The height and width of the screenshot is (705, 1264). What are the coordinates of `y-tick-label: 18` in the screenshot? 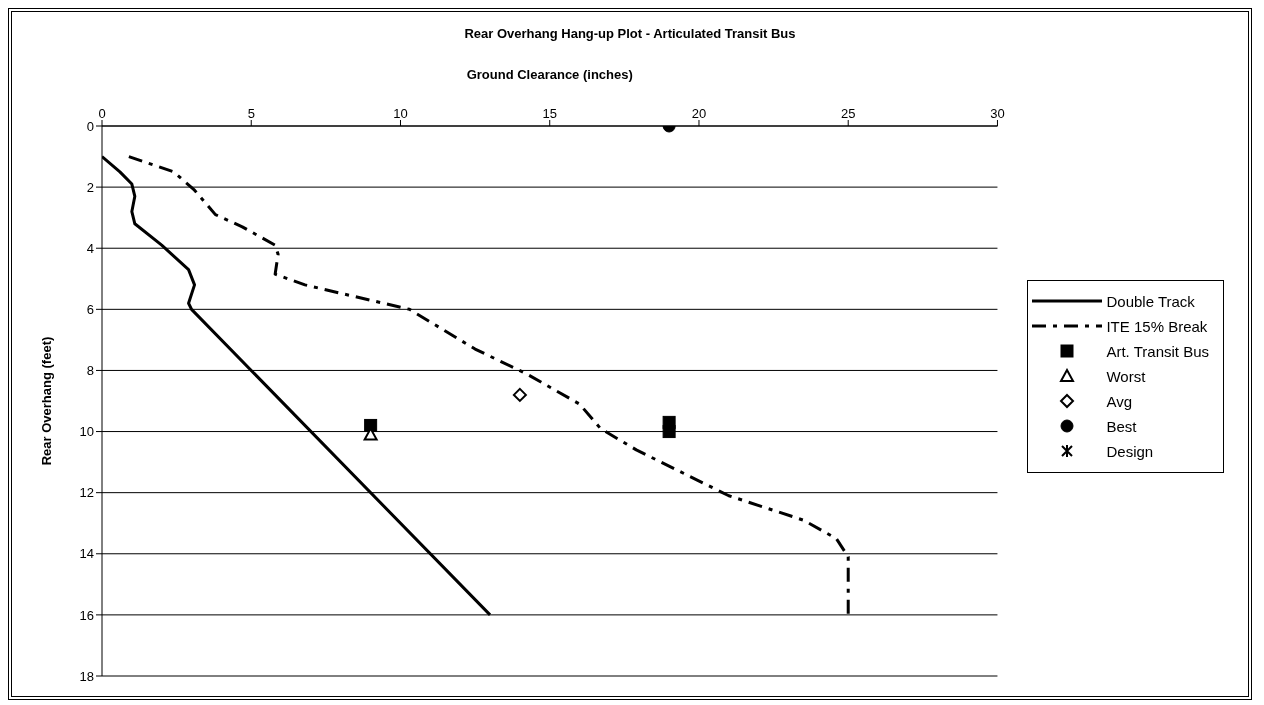 It's located at (86, 676).